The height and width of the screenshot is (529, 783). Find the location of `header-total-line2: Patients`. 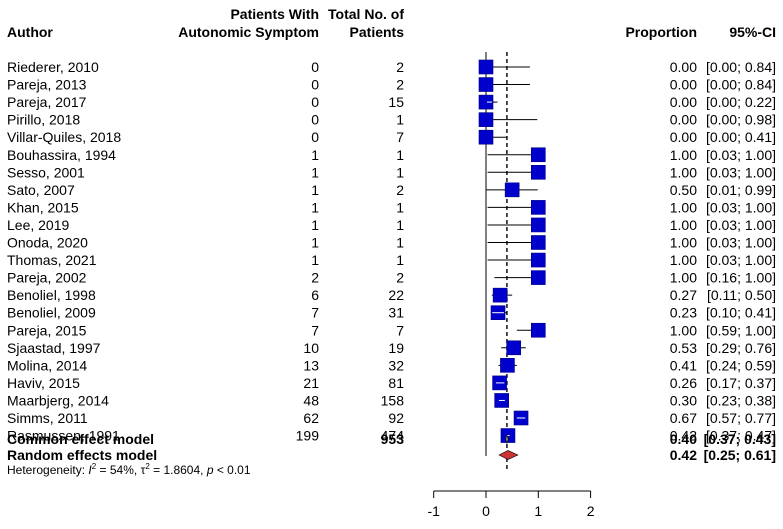

header-total-line2: Patients is located at coordinates (377, 32).